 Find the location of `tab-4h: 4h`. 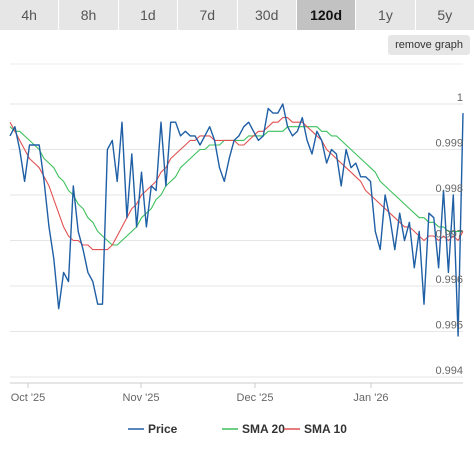

tab-4h: 4h is located at coordinates (30, 15).